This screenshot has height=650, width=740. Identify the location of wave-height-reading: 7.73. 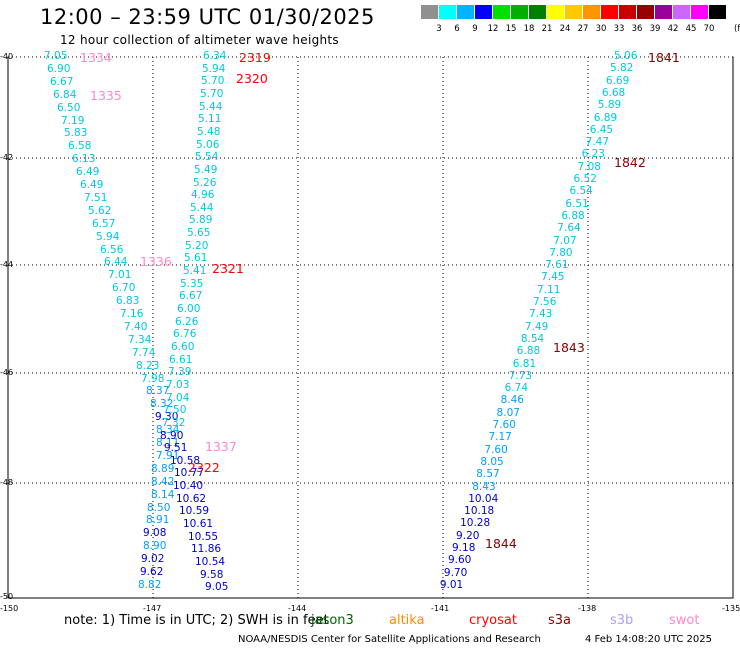
(520, 375).